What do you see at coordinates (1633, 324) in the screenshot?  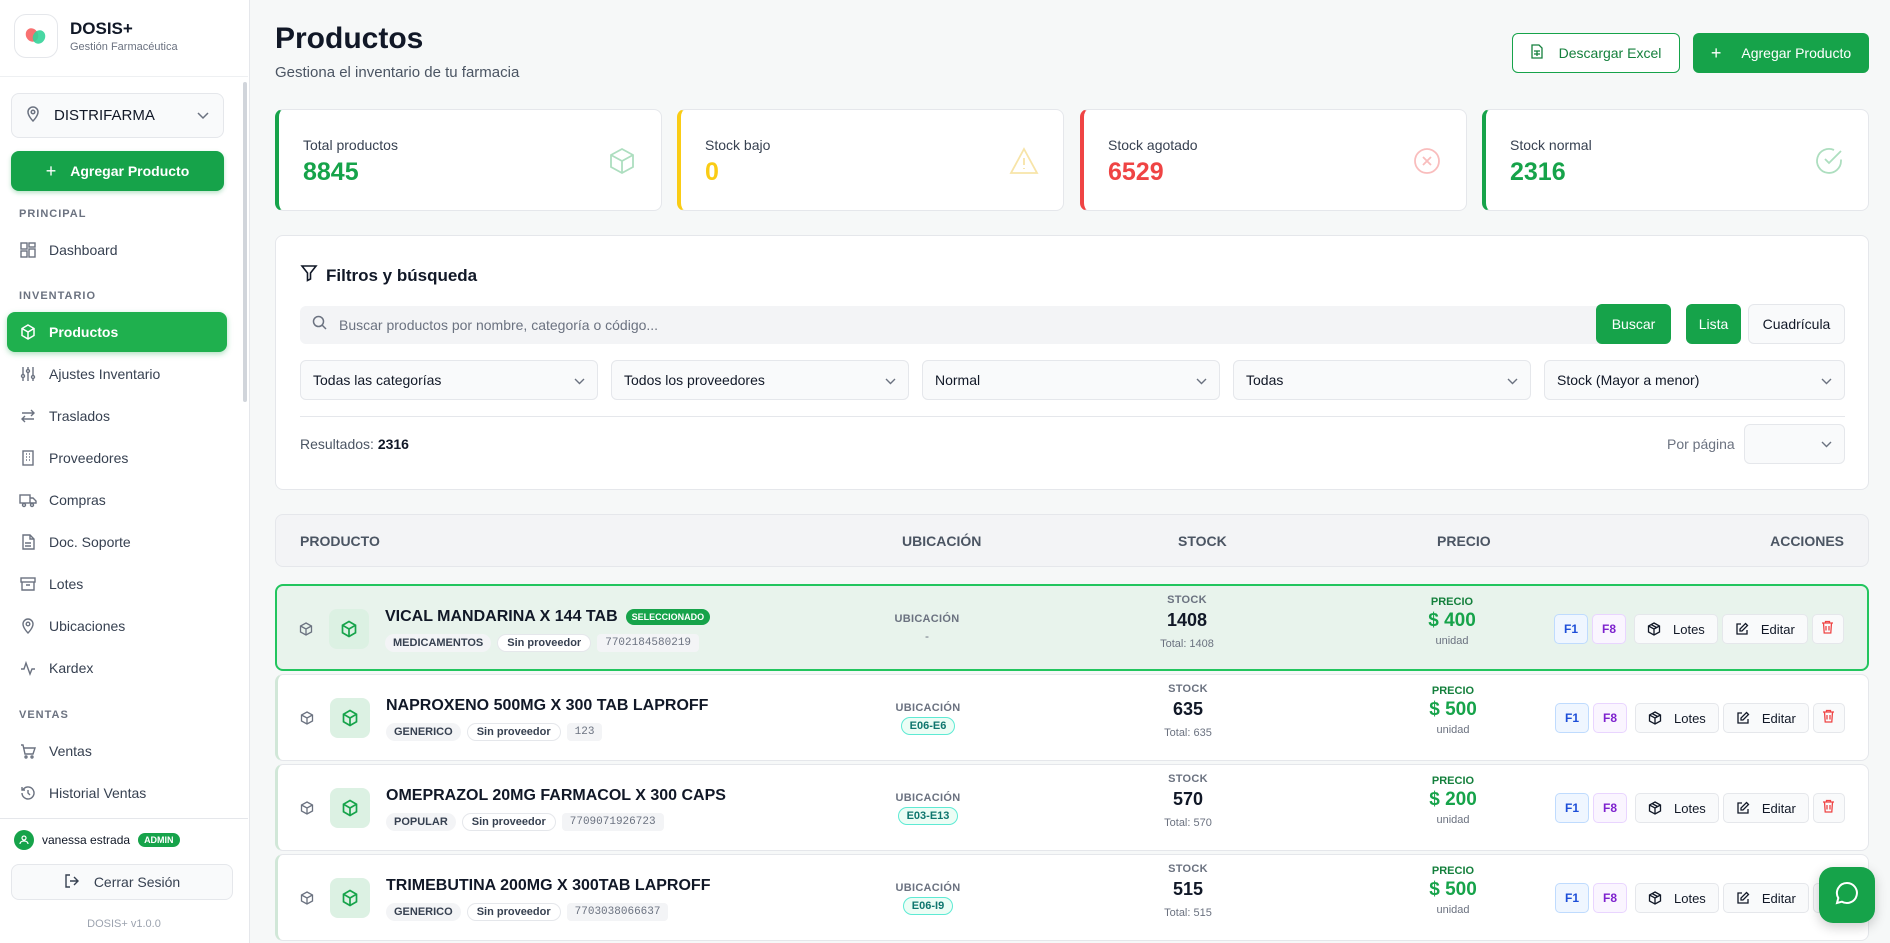 I see `search-button: Buscar` at bounding box center [1633, 324].